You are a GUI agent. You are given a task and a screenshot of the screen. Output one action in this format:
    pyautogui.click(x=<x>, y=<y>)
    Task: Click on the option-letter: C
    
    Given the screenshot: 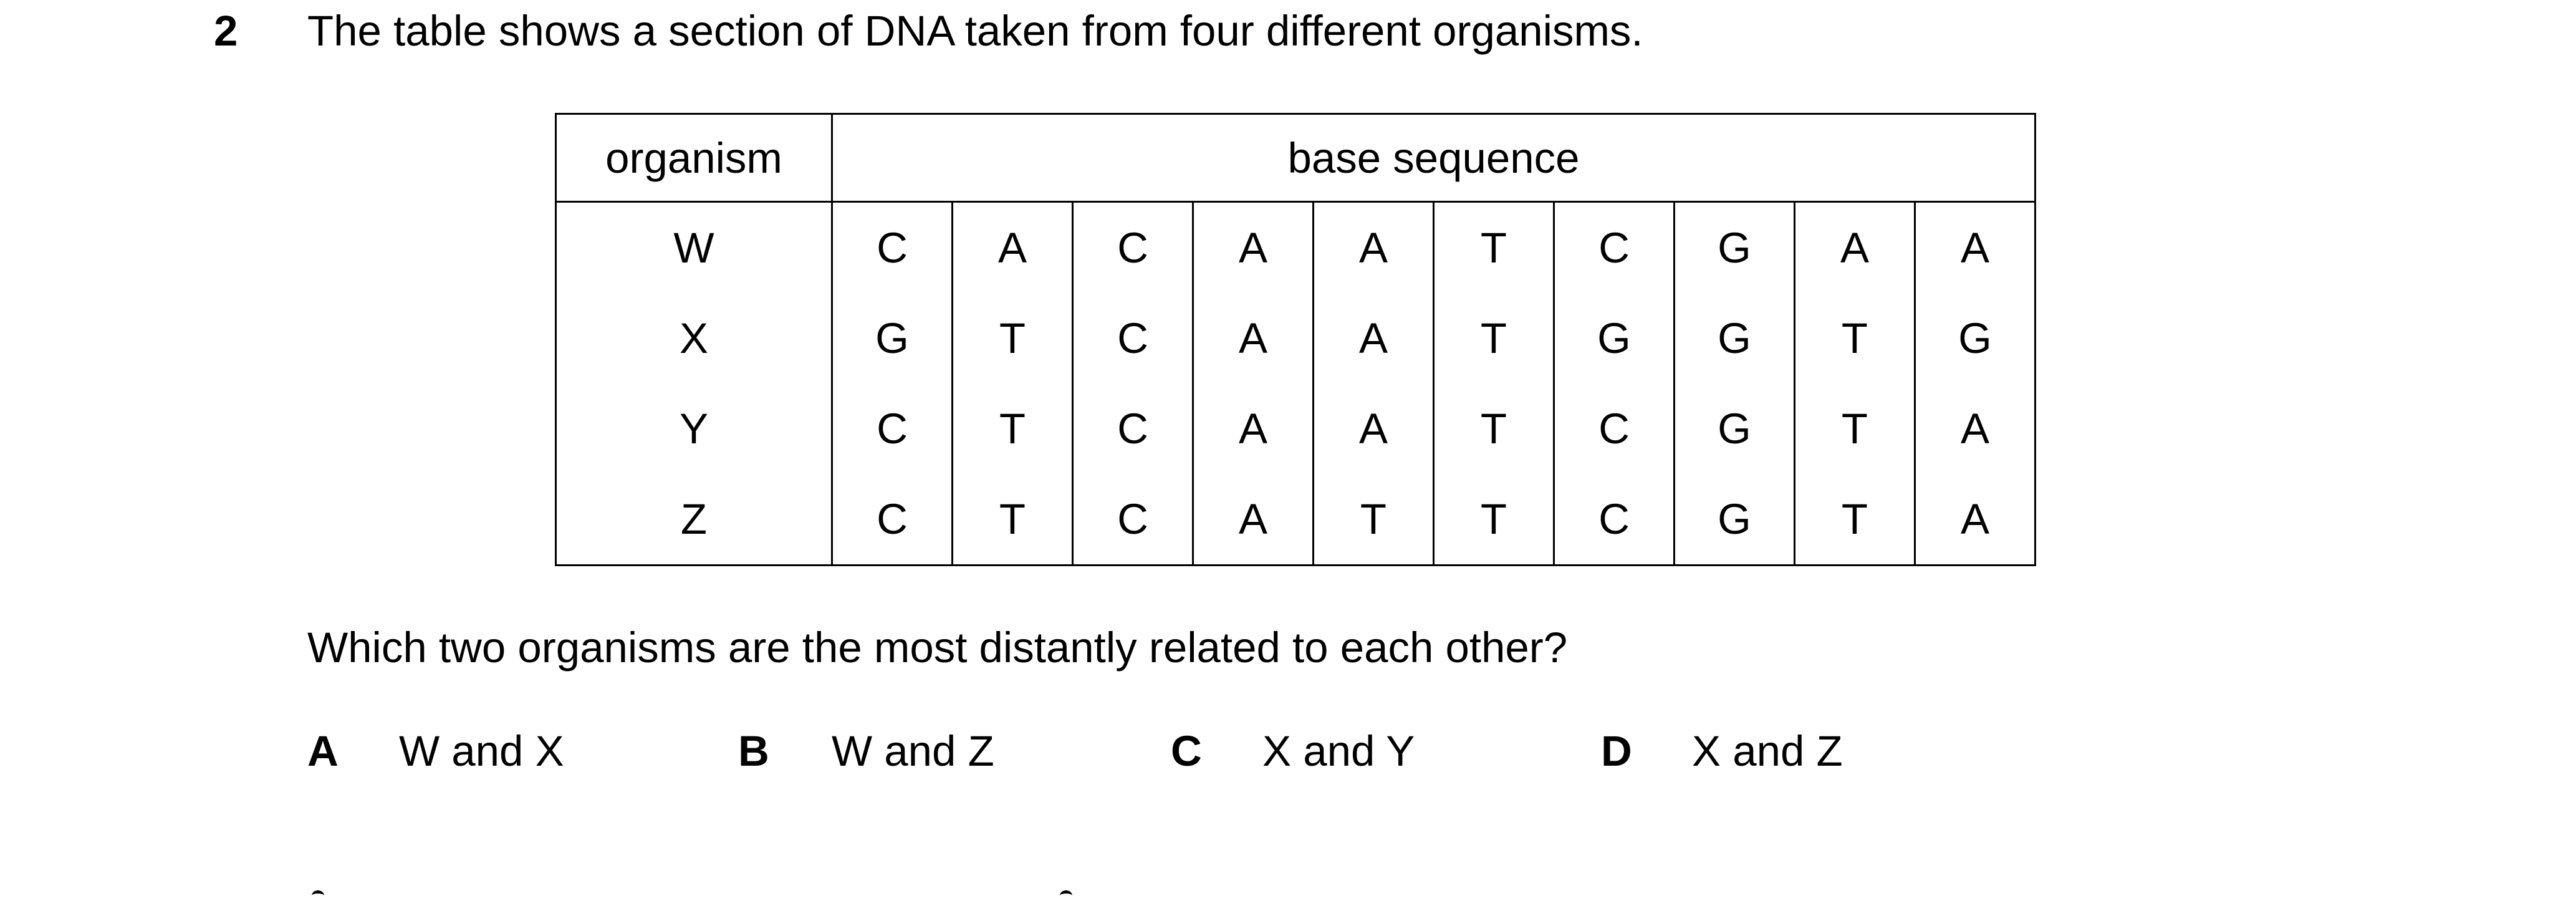 What is the action you would take?
    pyautogui.click(x=1186, y=751)
    